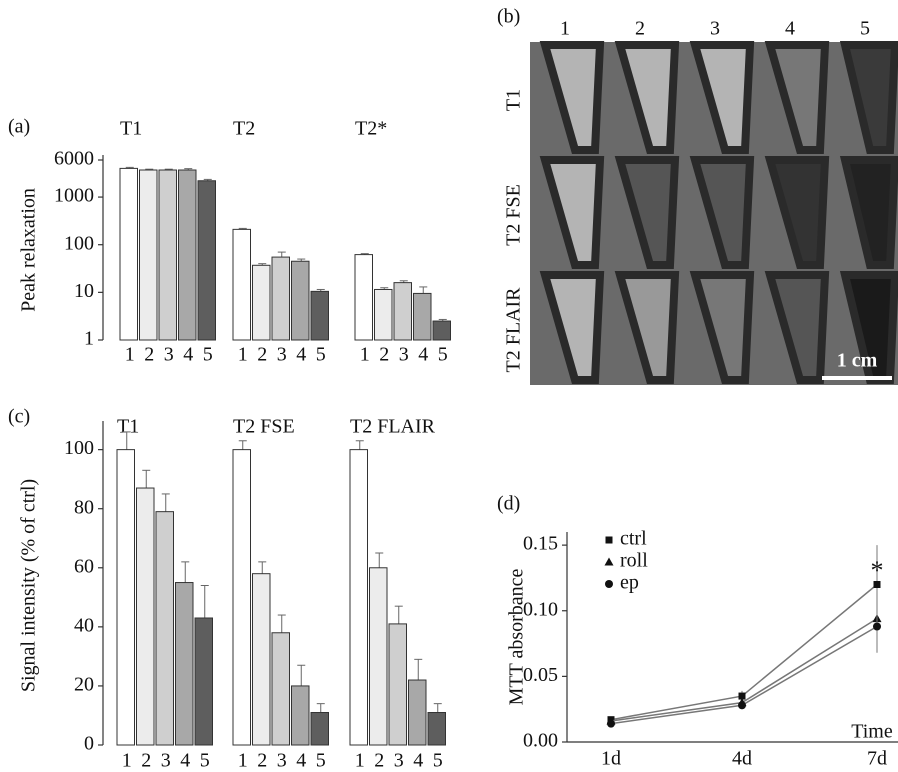 The image size is (898, 772). I want to click on y-tick-label: 1000, so click(74, 196).